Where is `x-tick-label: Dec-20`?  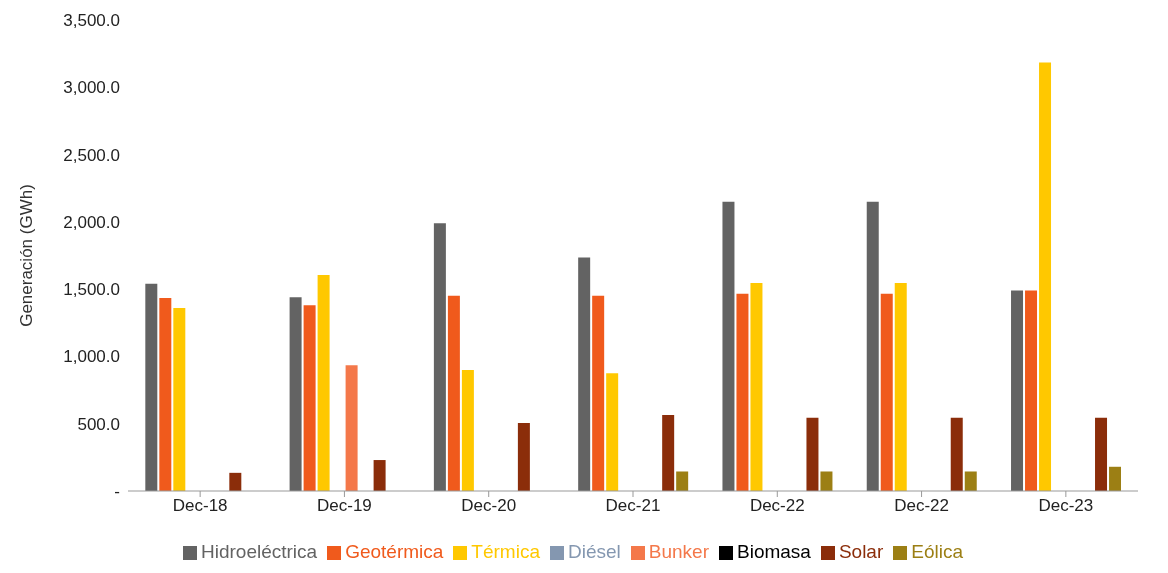
x-tick-label: Dec-20 is located at coordinates (489, 506).